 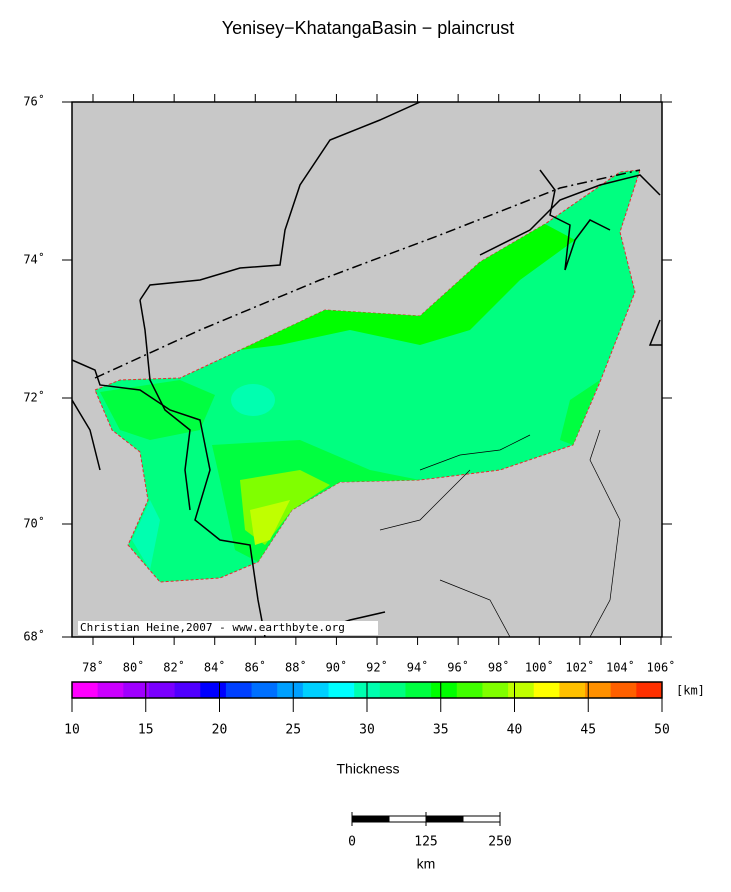 What do you see at coordinates (72, 730) in the screenshot?
I see `colorbar-tick-label: 10` at bounding box center [72, 730].